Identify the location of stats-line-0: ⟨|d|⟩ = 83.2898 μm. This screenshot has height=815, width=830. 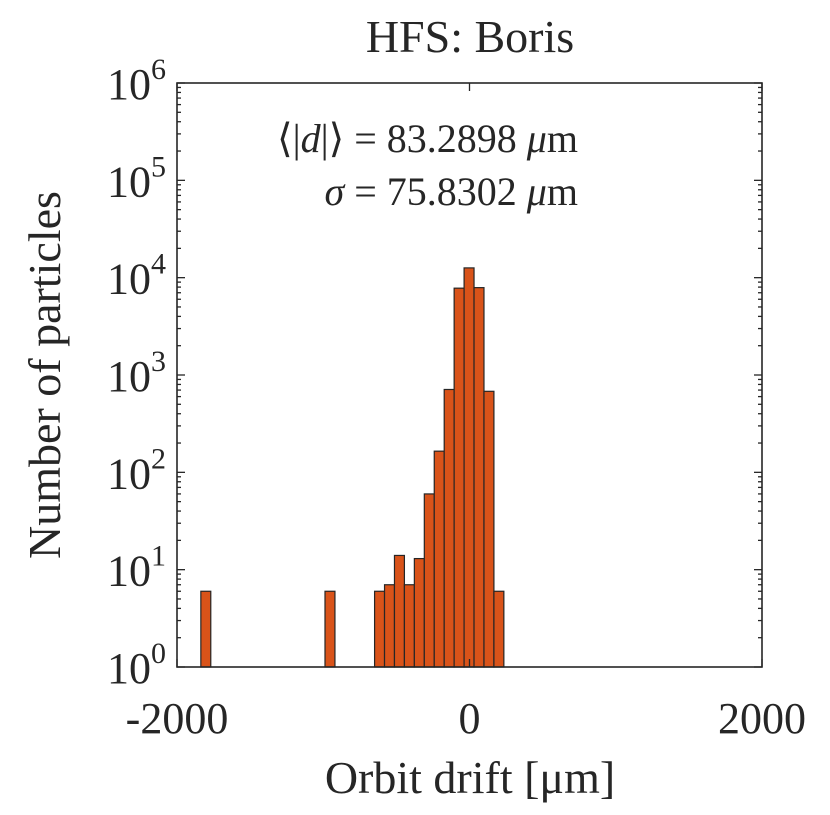
(427, 138).